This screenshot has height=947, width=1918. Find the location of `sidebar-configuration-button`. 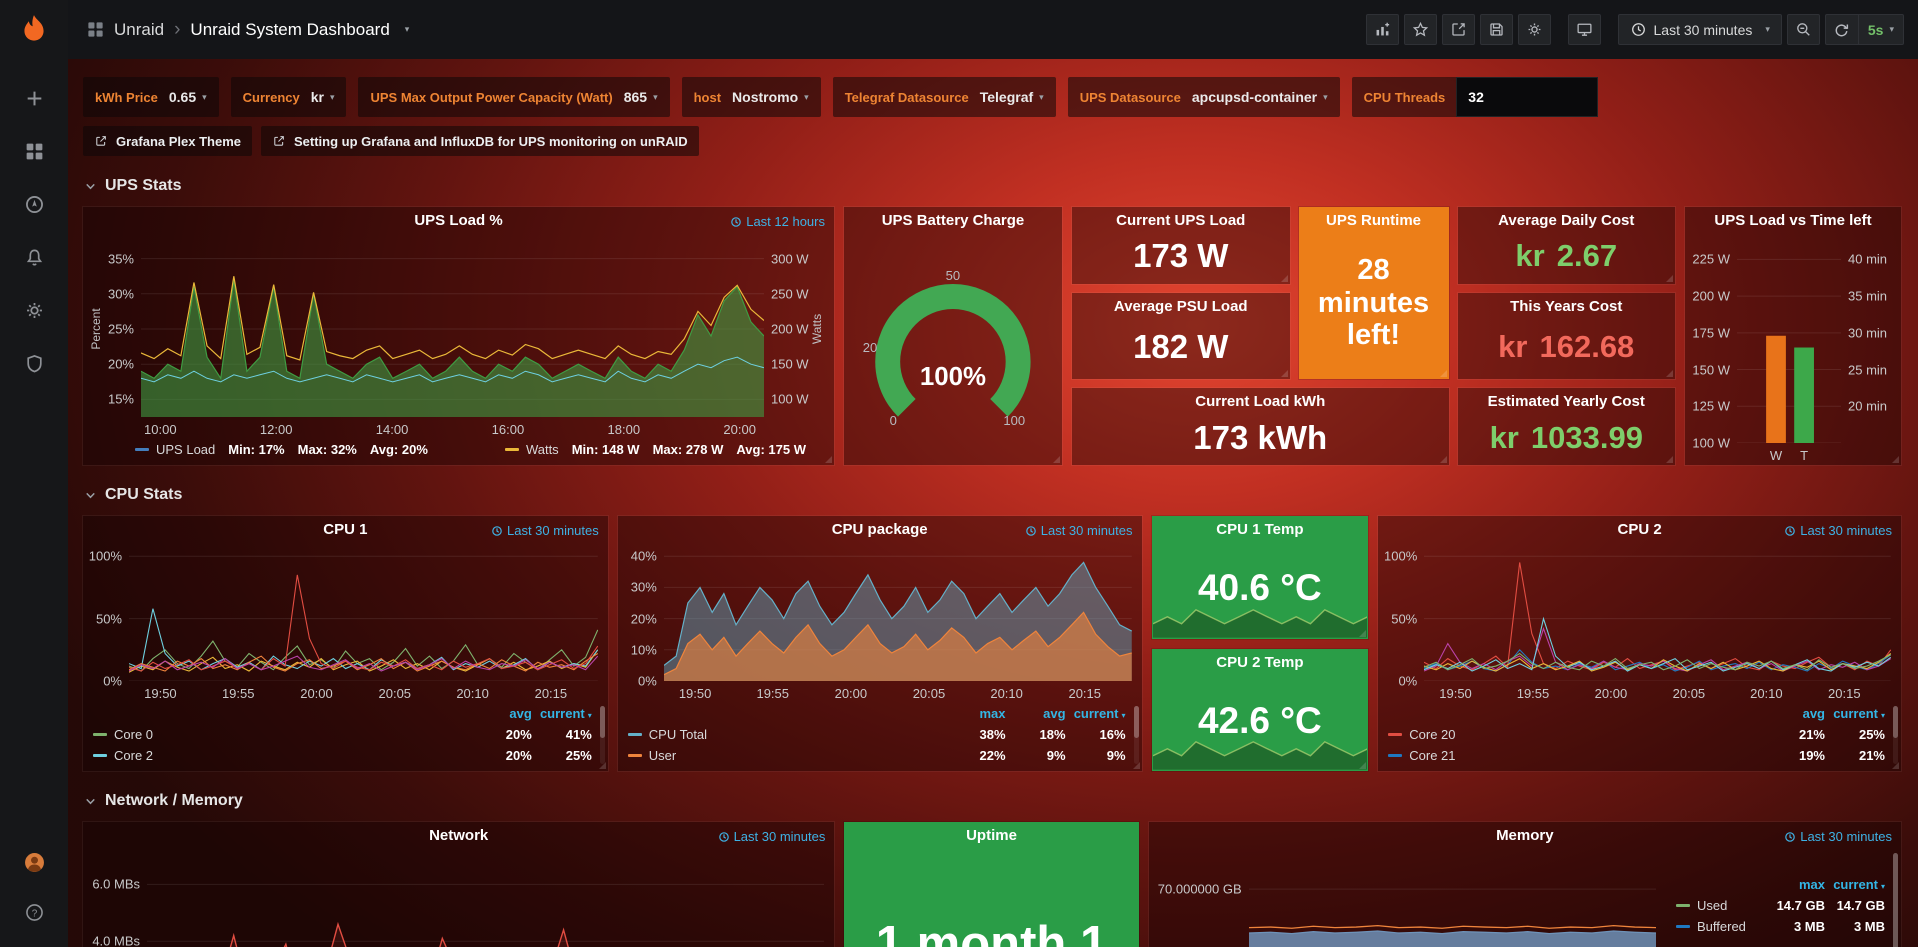

sidebar-configuration-button is located at coordinates (34, 310).